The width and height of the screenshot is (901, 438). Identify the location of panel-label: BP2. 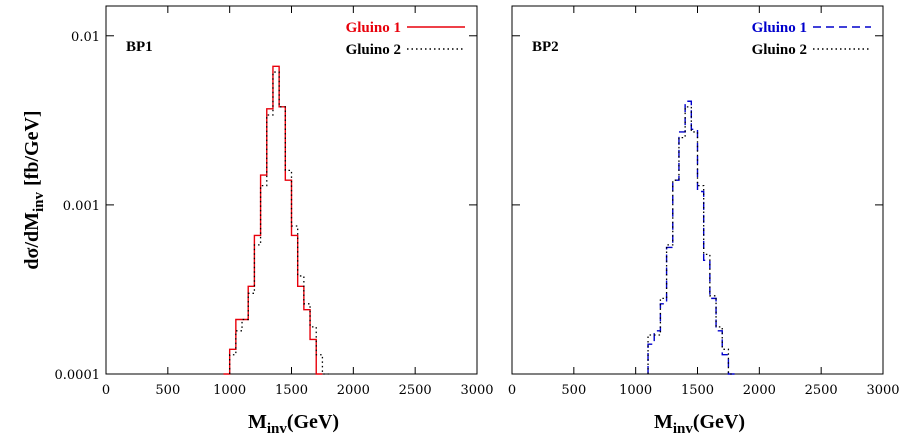
(545, 47).